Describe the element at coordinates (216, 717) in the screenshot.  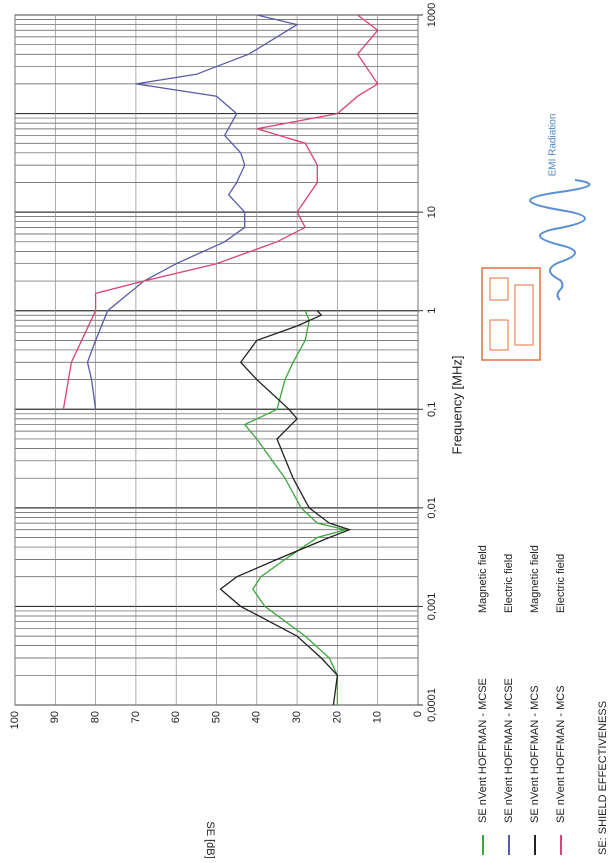
I see `y-tick-label: 50` at that location.